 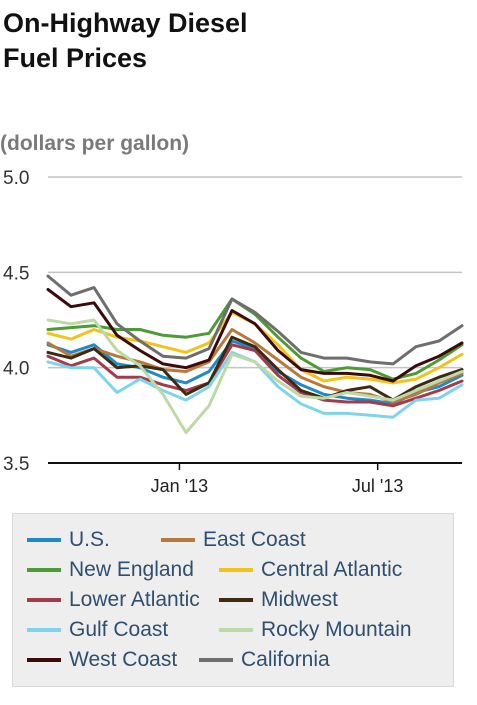 I want to click on series-line-lower-atlantic, so click(x=255, y=375).